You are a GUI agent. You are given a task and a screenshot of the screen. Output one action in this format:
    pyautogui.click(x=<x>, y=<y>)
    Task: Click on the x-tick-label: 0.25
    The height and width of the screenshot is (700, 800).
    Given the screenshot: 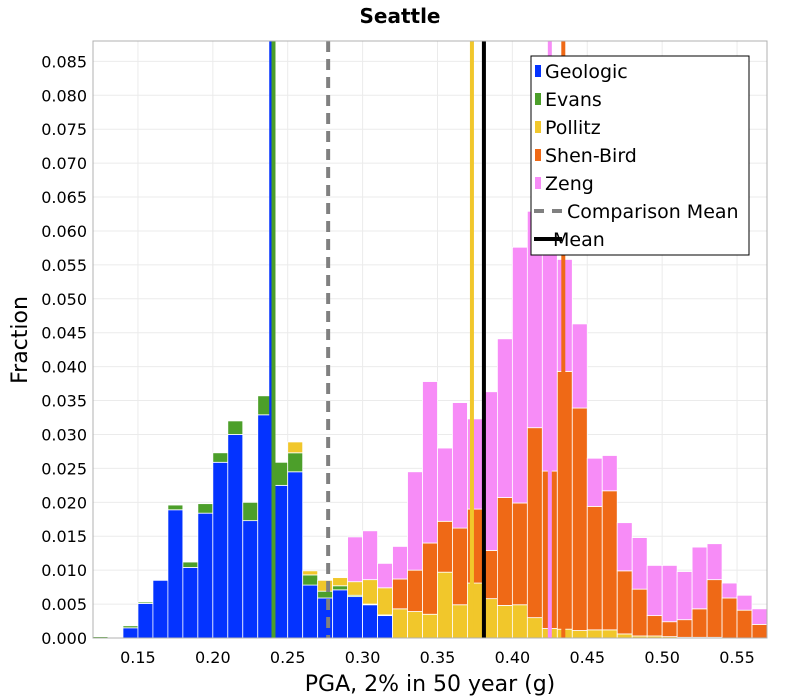 What is the action you would take?
    pyautogui.click(x=288, y=657)
    